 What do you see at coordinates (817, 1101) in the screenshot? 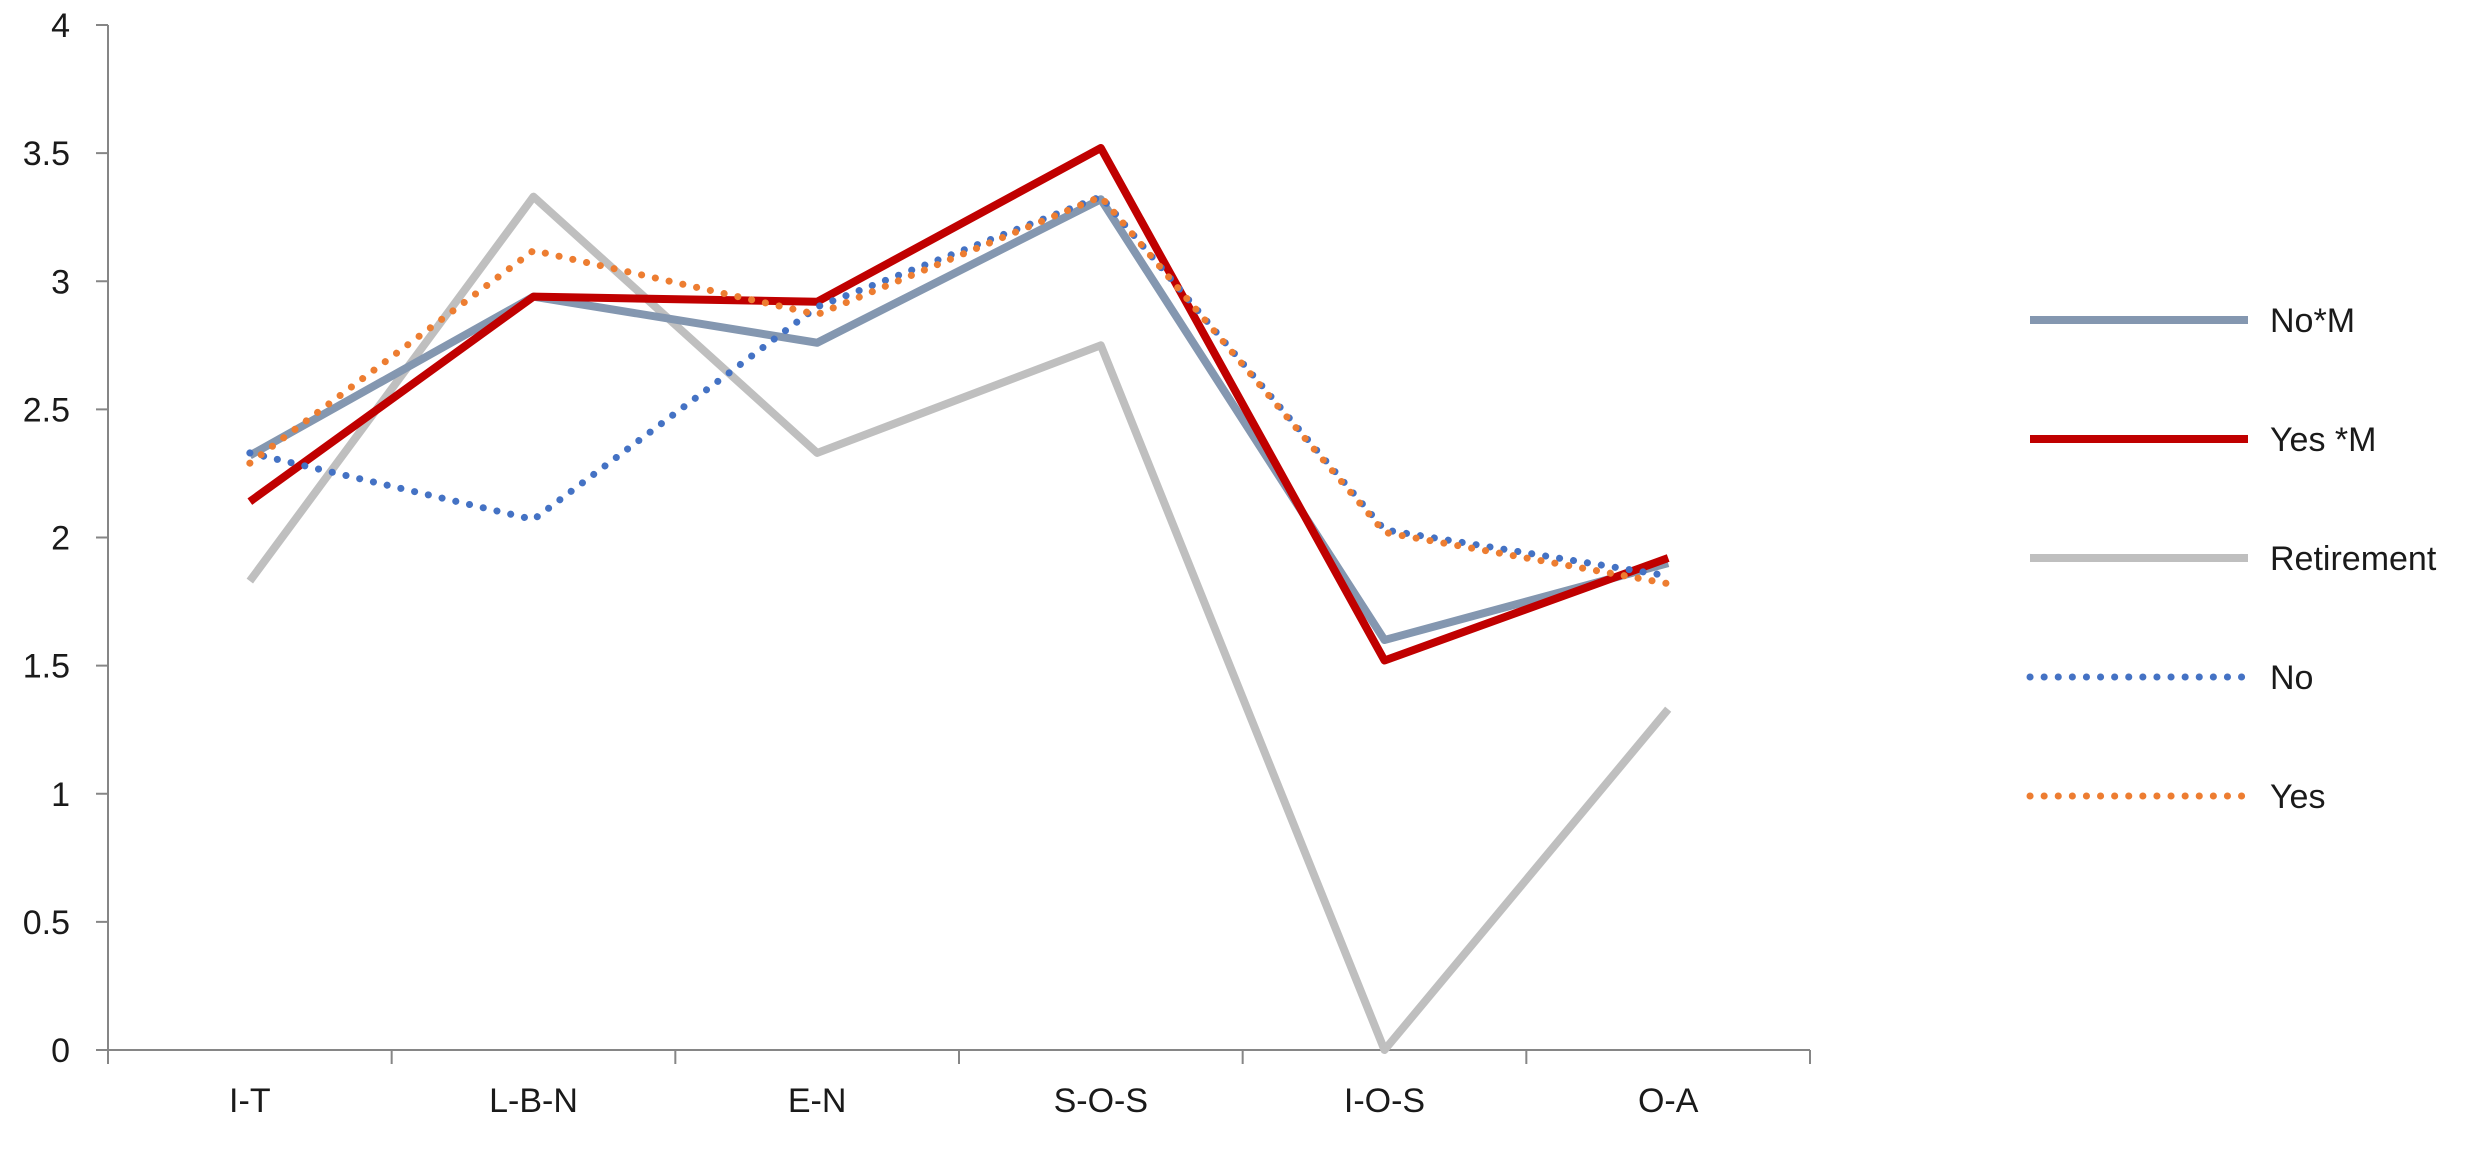
I see `x-tick-label: E-N` at bounding box center [817, 1101].